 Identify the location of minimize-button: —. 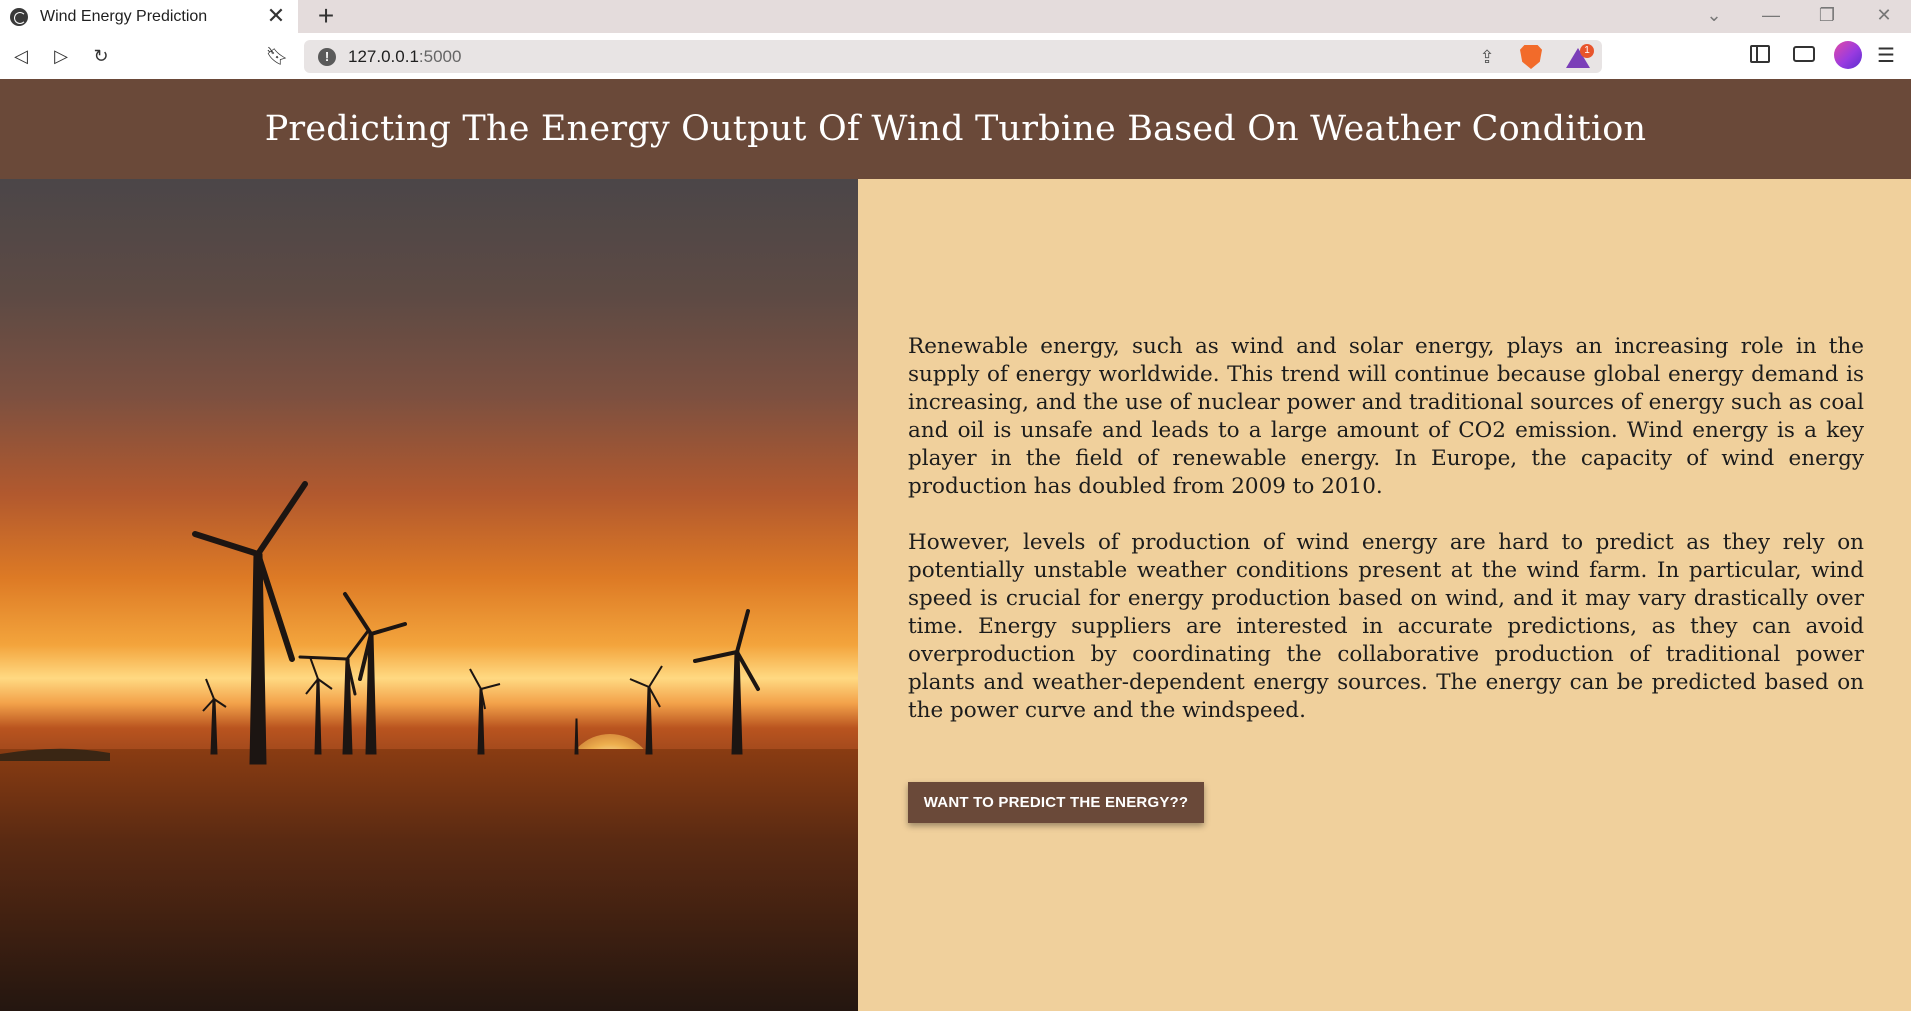
(1771, 15).